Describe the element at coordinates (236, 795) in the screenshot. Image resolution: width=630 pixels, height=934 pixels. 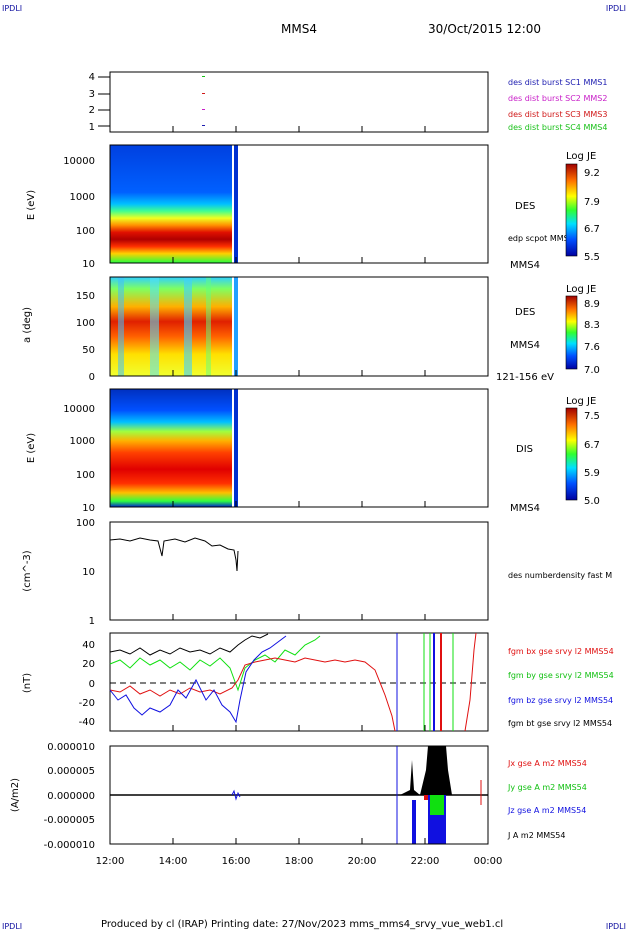
I see `j-noise` at that location.